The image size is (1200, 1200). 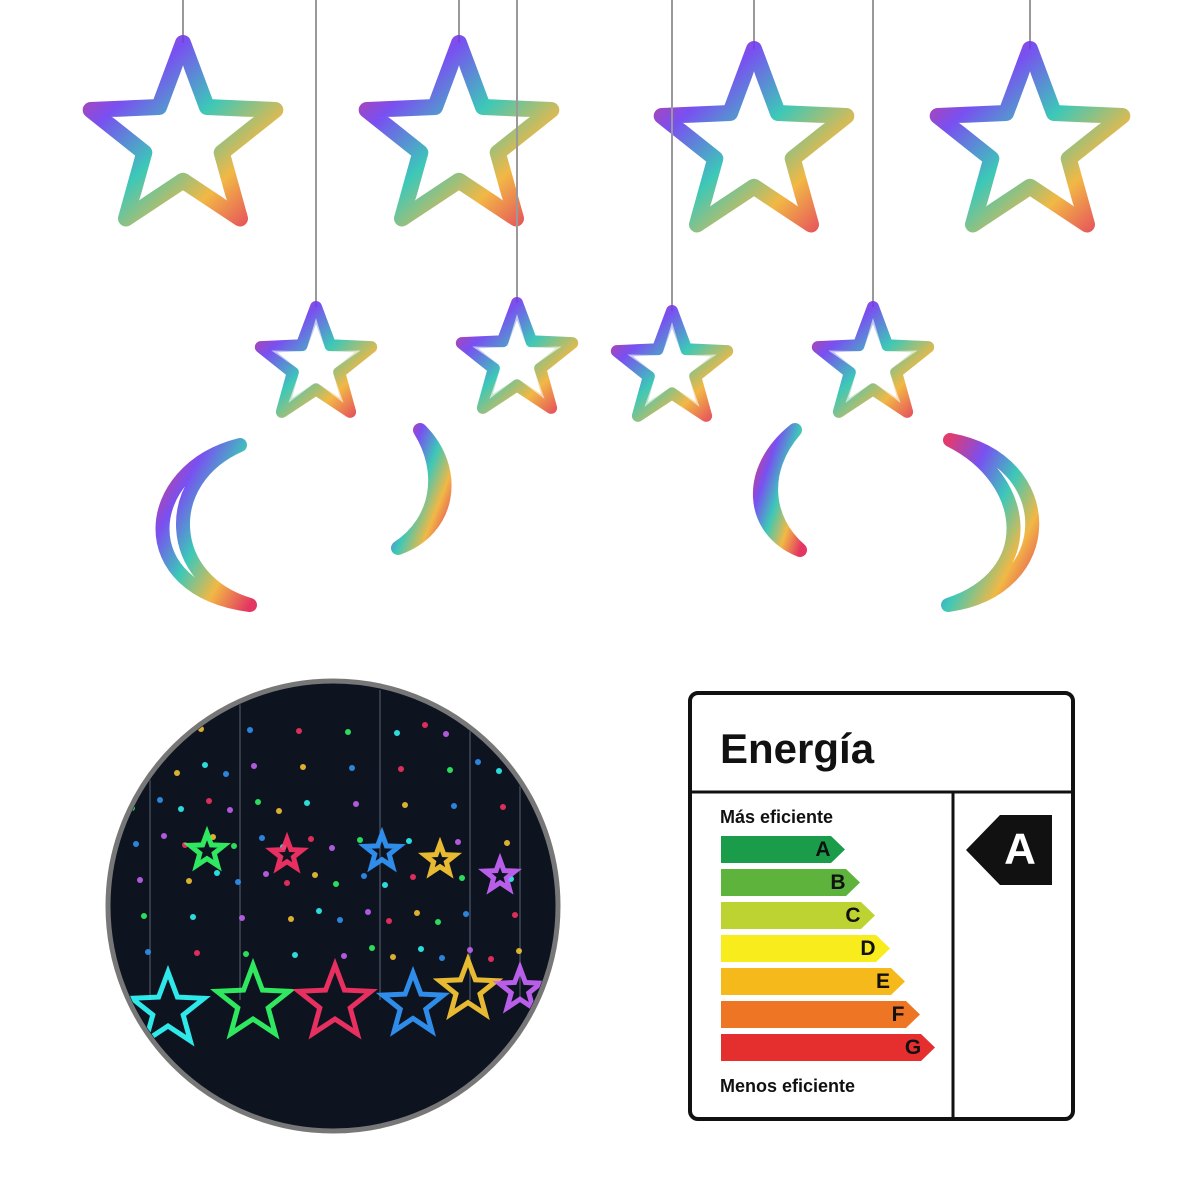 I want to click on top-text: Más eficiente, so click(x=776, y=817).